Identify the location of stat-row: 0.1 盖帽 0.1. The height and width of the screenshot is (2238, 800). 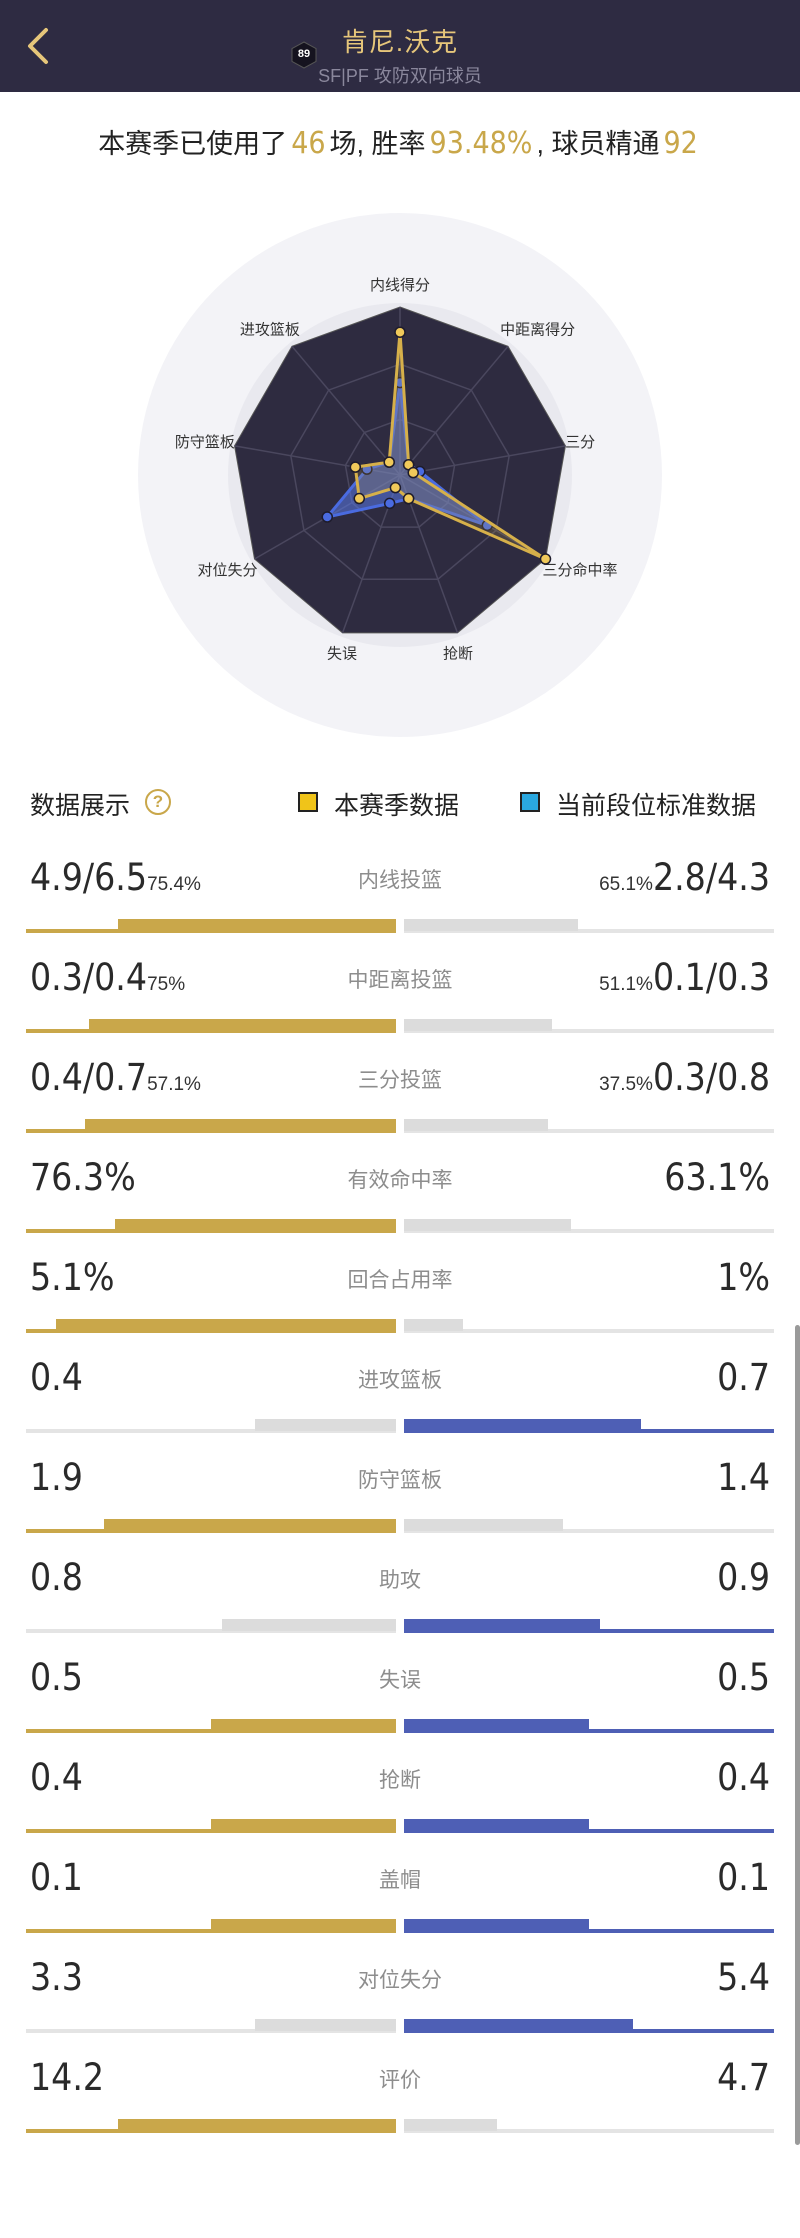
(400, 1890).